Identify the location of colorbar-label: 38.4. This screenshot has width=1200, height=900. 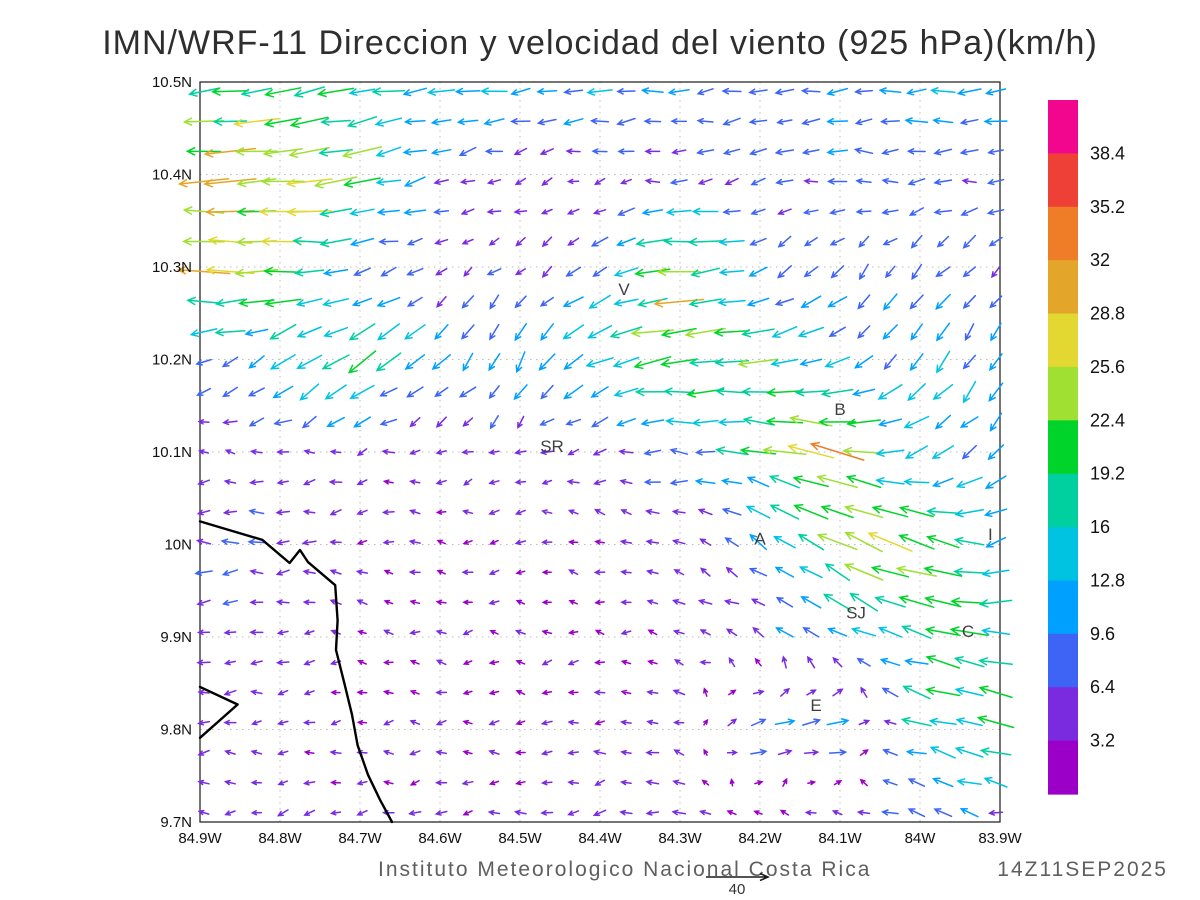
(1107, 153).